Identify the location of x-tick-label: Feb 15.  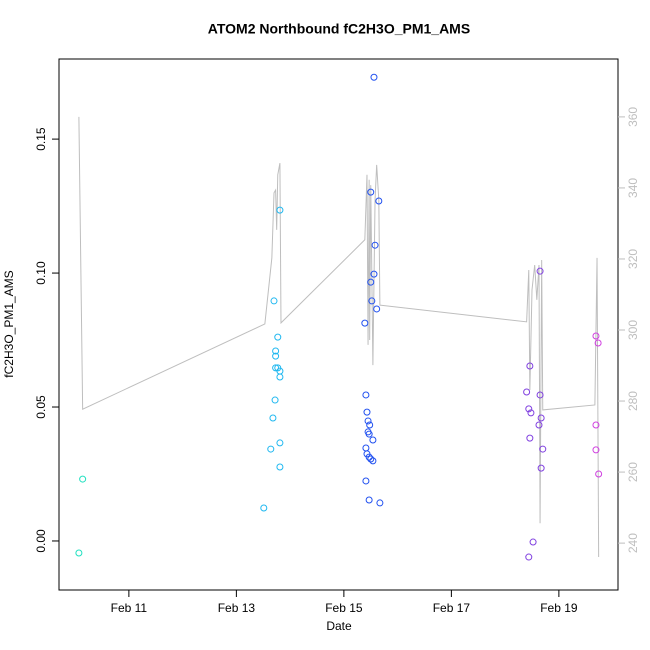
(344, 608).